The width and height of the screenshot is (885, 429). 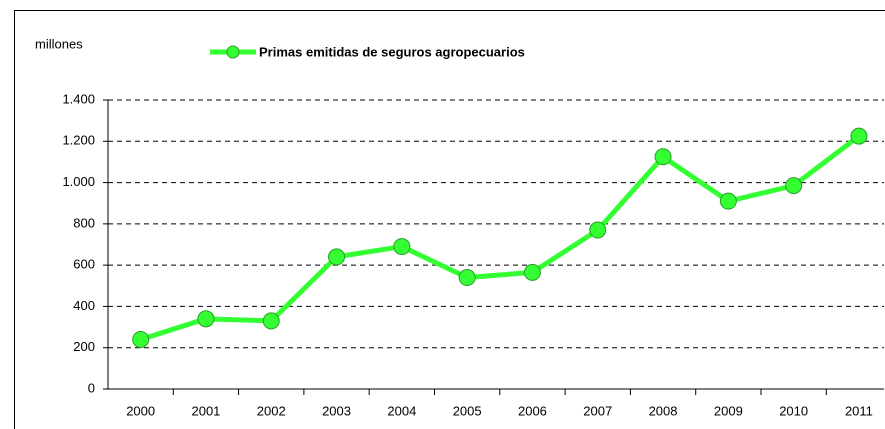 I want to click on y-tick-label: 1.400, so click(x=78, y=98).